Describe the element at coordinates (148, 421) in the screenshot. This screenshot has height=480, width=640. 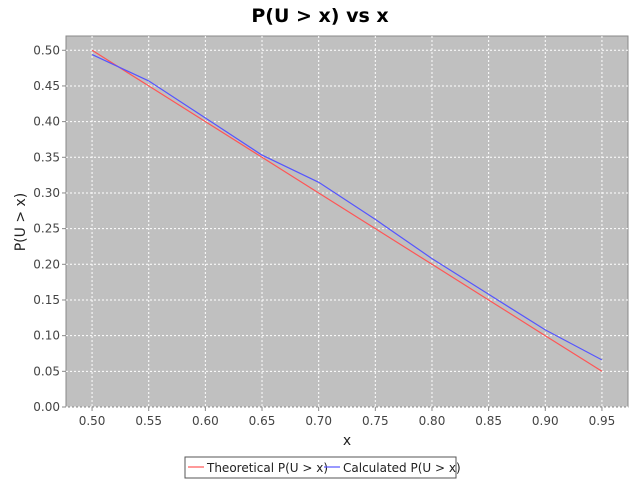
I see `x-tick-label: 0.55` at that location.